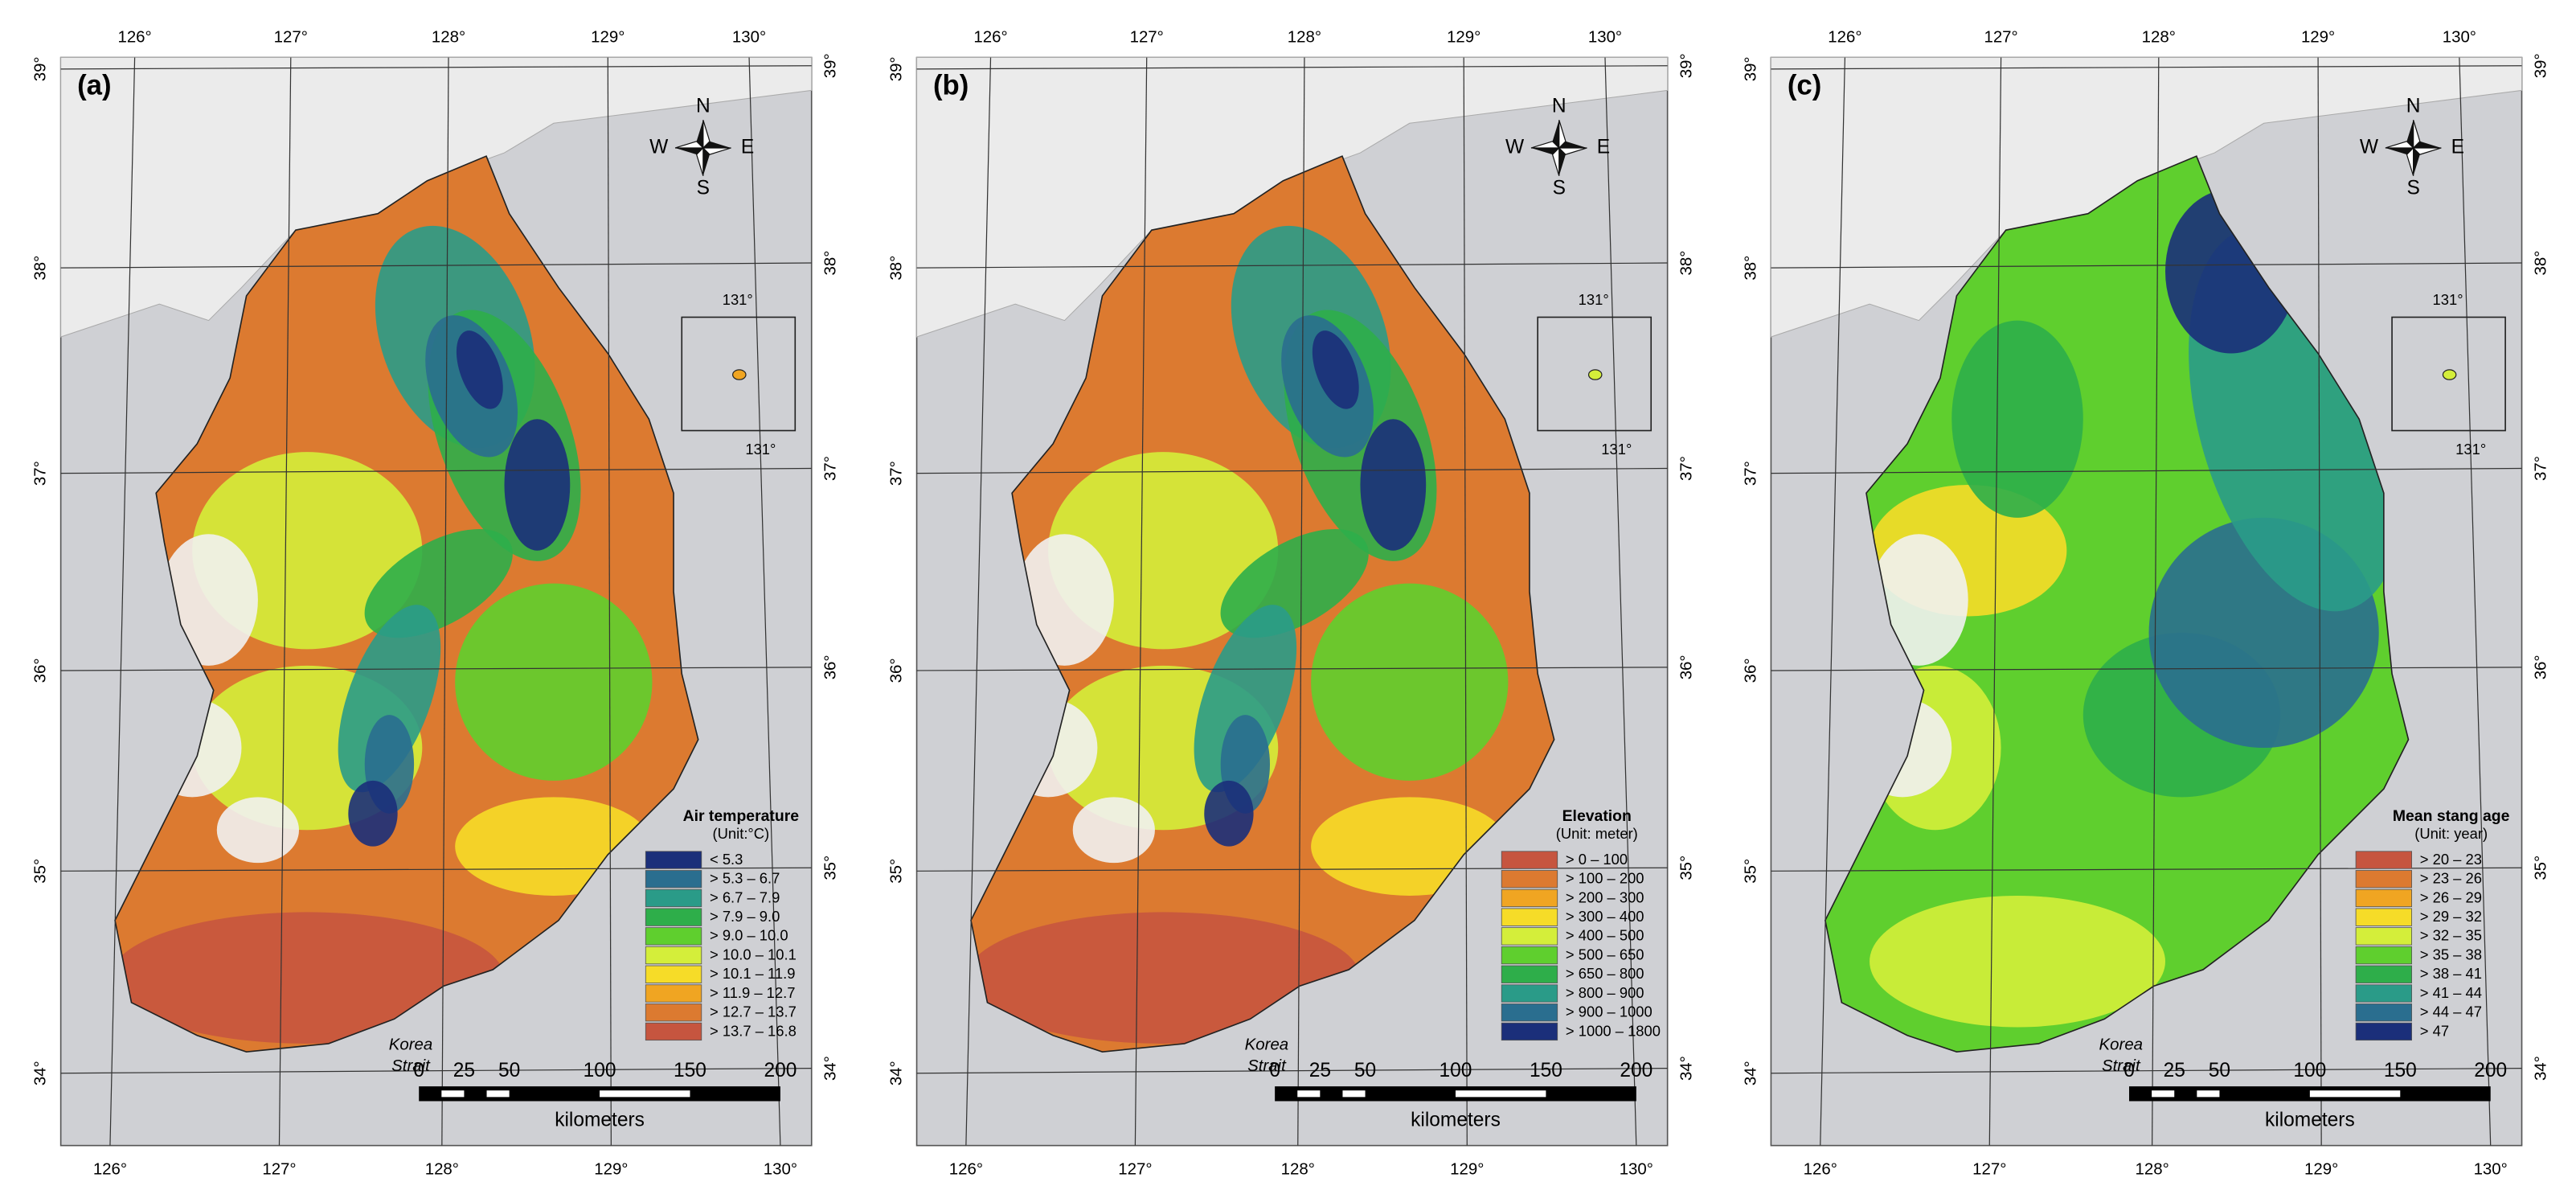  Describe the element at coordinates (1605, 878) in the screenshot. I see `legend-label: > 100 – 200` at that location.